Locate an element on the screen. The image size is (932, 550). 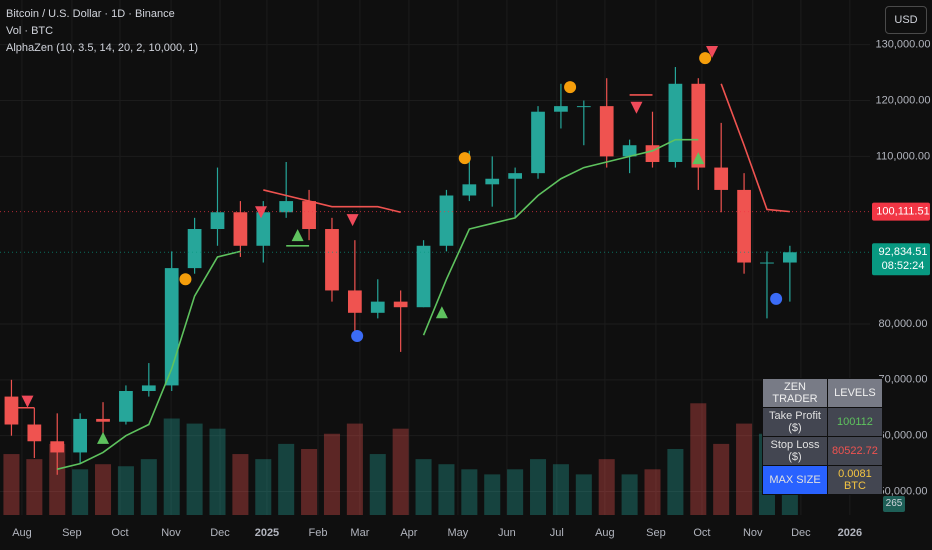
table-header: ZEN TRADER is located at coordinates (795, 393).